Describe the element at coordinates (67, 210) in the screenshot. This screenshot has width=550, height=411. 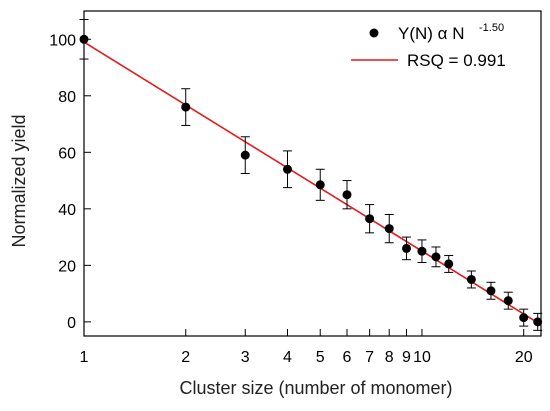
I see `y-tick-label: 40` at that location.